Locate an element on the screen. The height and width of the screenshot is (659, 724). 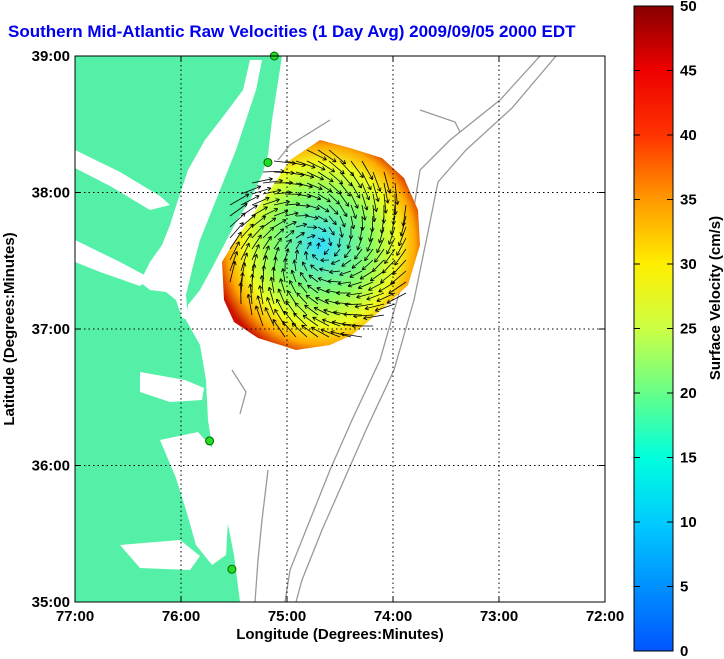
y-axis-label: Latitude (Degrees:Minutes) is located at coordinates (9, 328).